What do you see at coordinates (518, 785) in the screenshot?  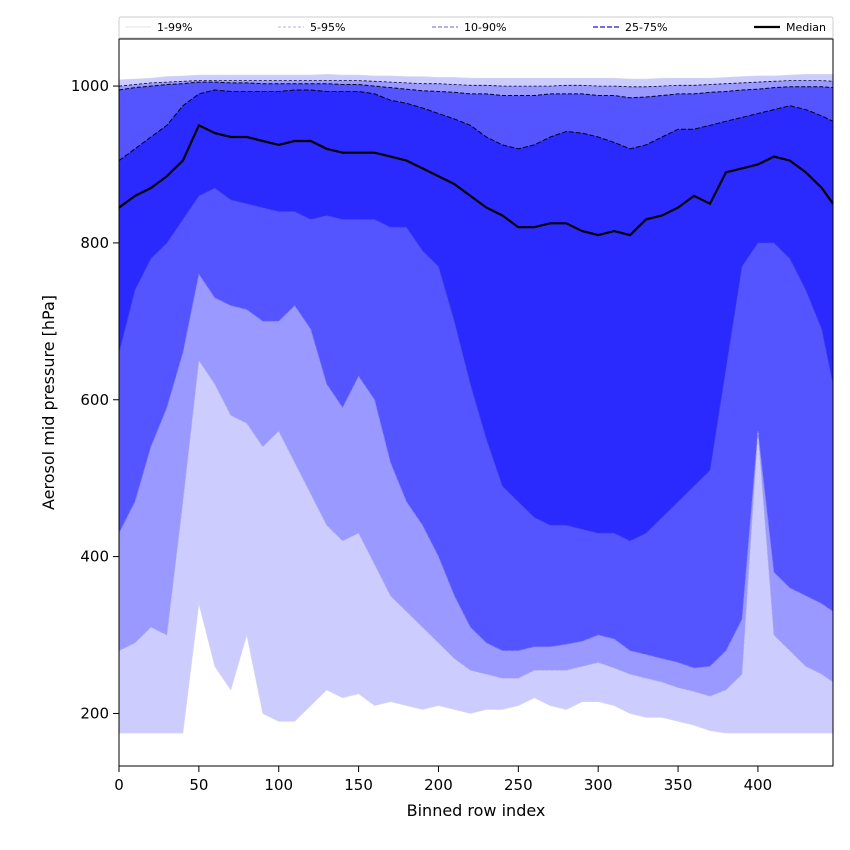 I see `x-tick-label: 250` at bounding box center [518, 785].